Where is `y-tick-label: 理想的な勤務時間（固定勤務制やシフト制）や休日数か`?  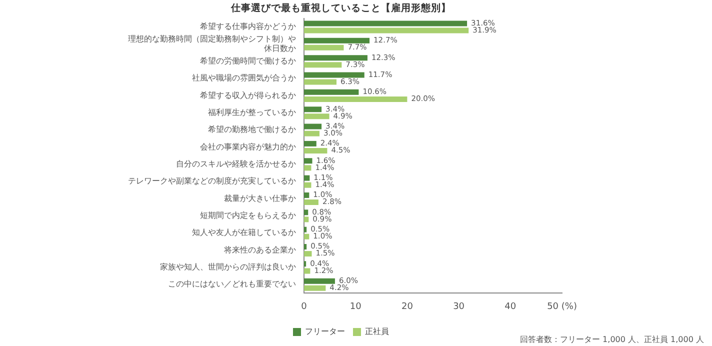
y-tick-label: 理想的な勤務時間（固定勤務制やシフト制）や休日数か is located at coordinates (212, 44).